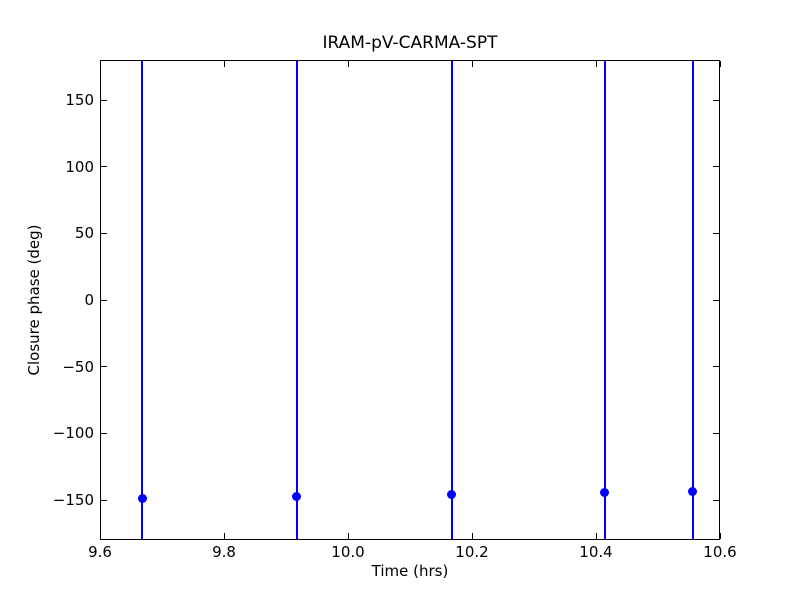 The image size is (800, 600). I want to click on y-tick-label: 0, so click(89, 300).